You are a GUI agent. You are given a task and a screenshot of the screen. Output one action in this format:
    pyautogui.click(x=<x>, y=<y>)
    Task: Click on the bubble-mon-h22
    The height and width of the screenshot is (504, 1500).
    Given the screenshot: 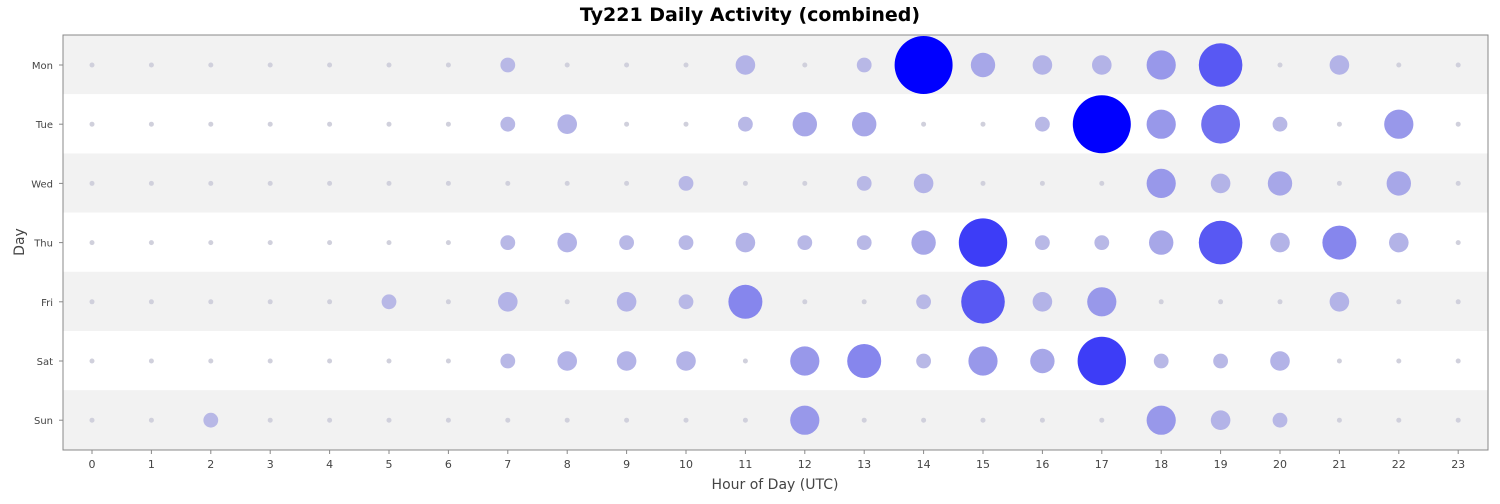 What is the action you would take?
    pyautogui.click(x=1399, y=65)
    